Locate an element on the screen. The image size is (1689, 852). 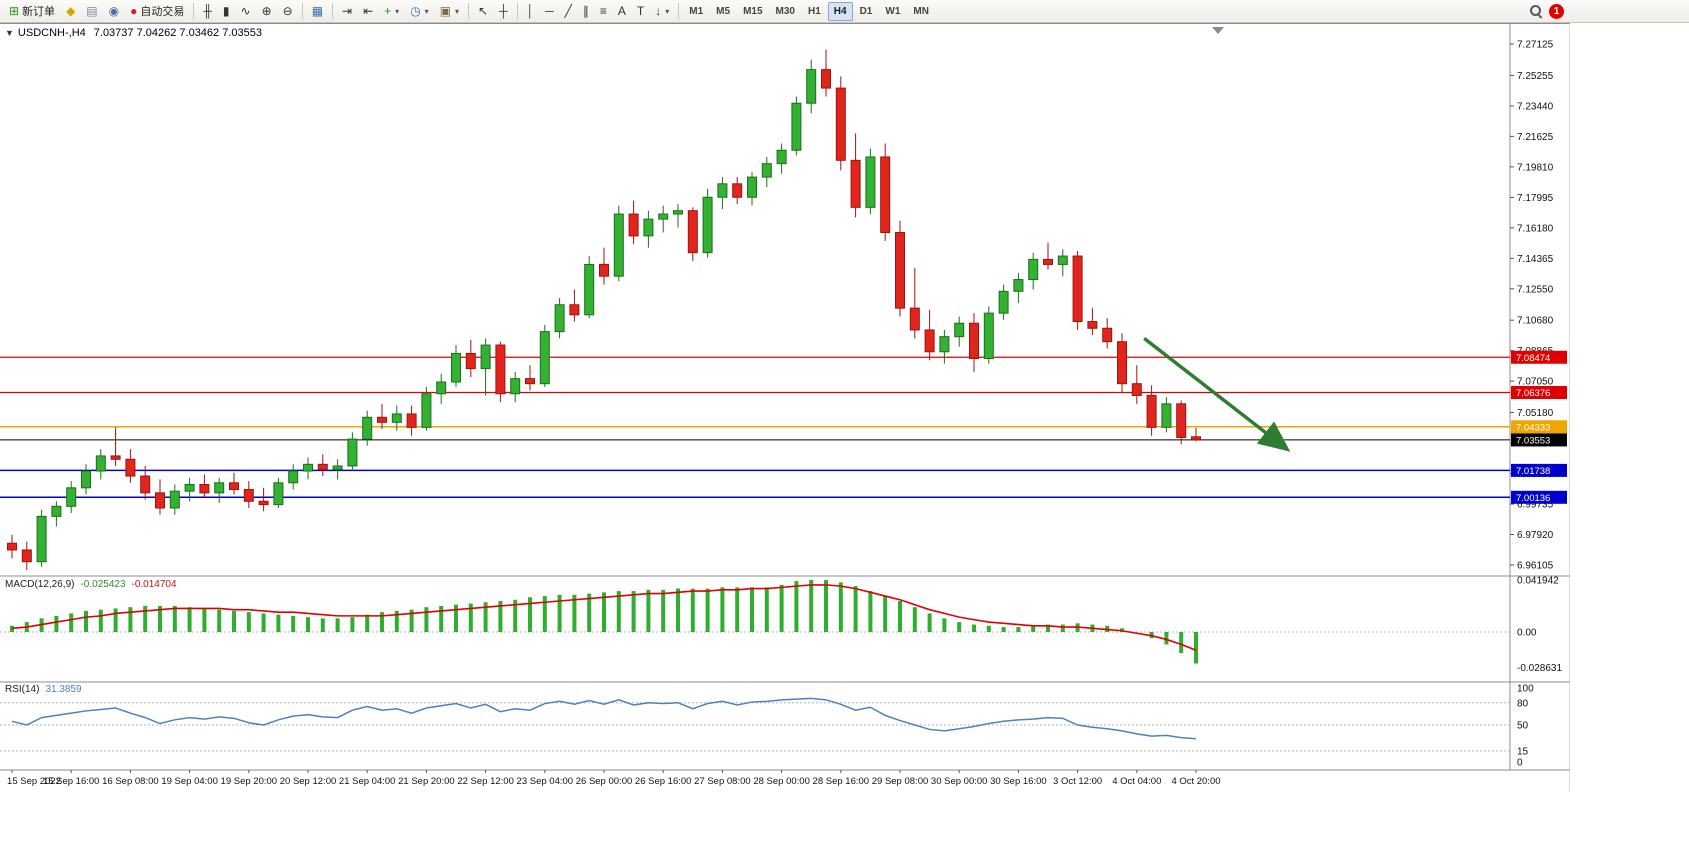
autotrade-button: ● 自动交易 is located at coordinates (157, 11).